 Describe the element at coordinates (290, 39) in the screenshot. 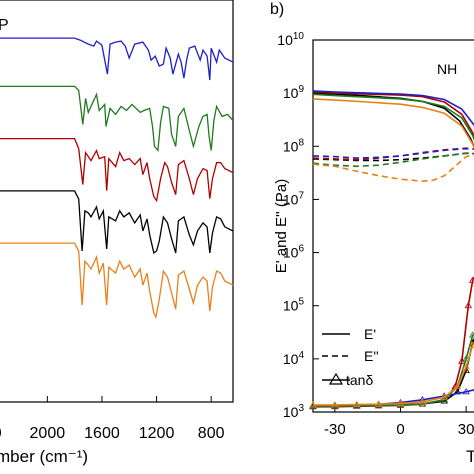

I see `dma-y-tick-label: 10¹⁰` at that location.